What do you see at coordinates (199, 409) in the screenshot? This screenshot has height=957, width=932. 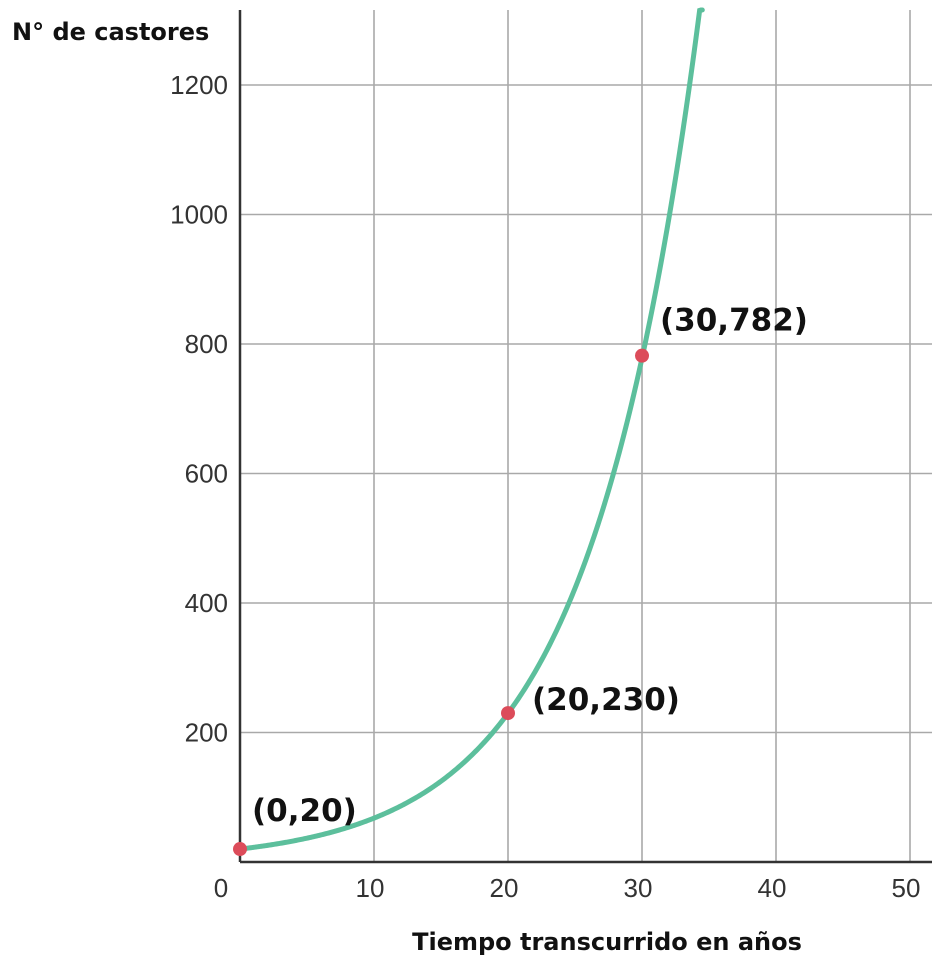 I see `y-tick-labels: 200 400 600 800 1000 1200` at bounding box center [199, 409].